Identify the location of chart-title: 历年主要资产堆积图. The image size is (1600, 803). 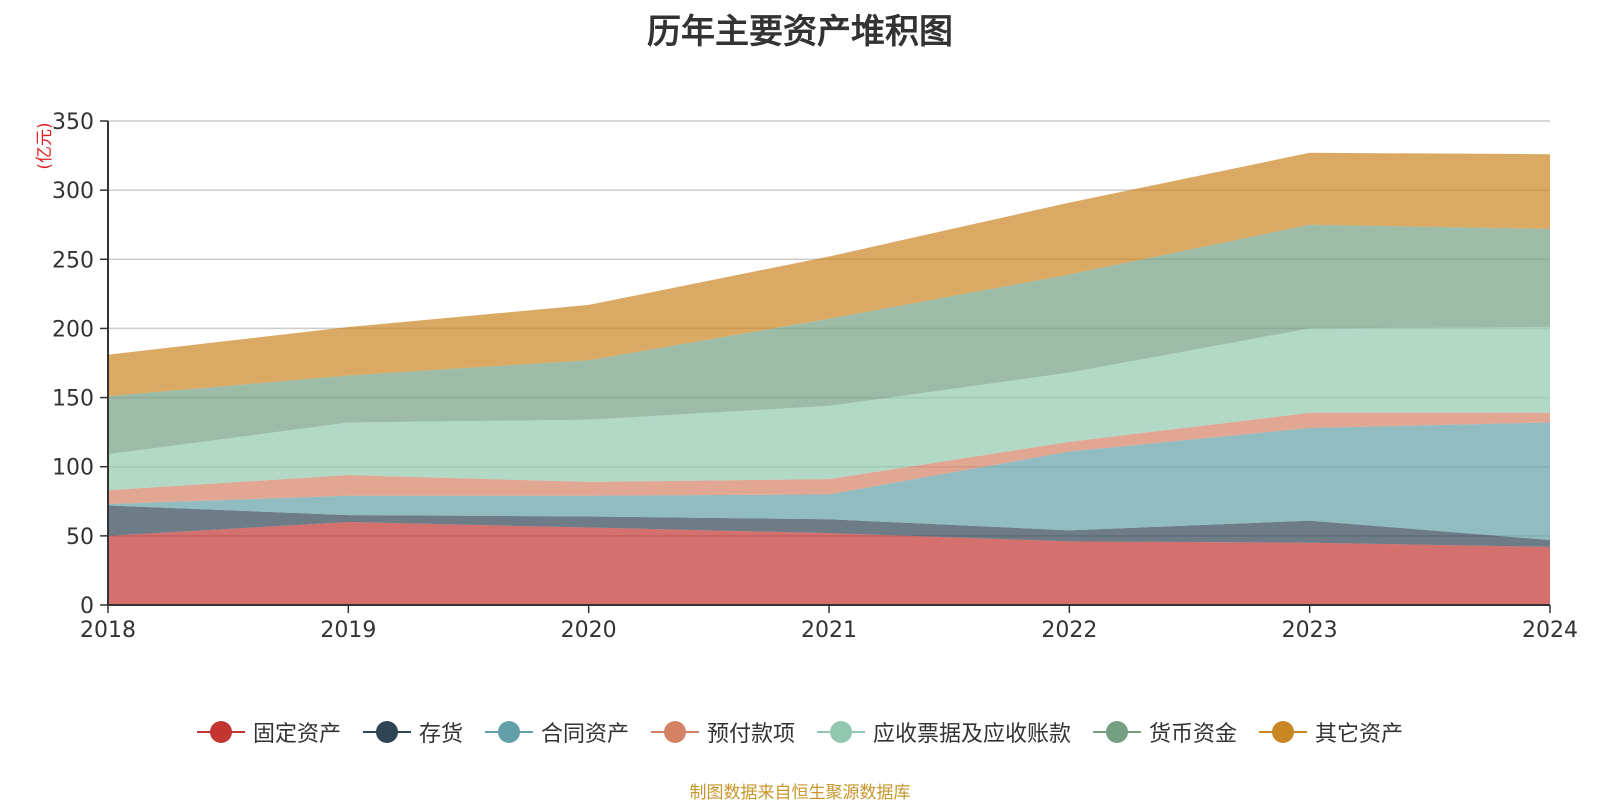
(800, 32).